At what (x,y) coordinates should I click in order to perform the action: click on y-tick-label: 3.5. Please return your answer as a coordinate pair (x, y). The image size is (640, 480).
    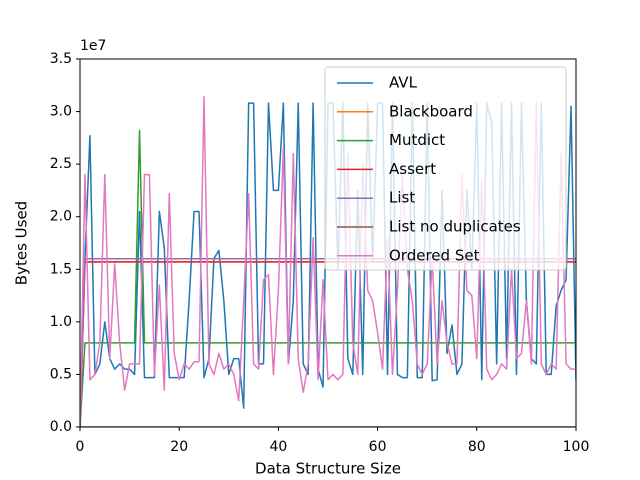
    Looking at the image, I should click on (61, 59).